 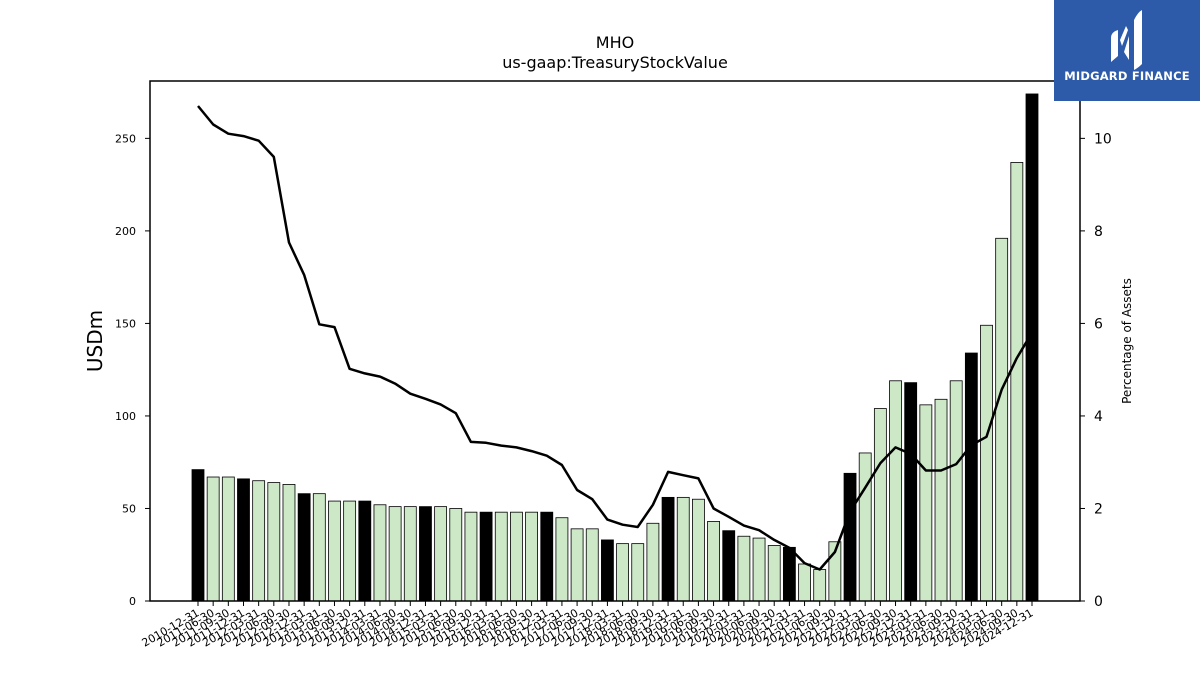 I want to click on y2-tick-label: 6, so click(x=1098, y=324).